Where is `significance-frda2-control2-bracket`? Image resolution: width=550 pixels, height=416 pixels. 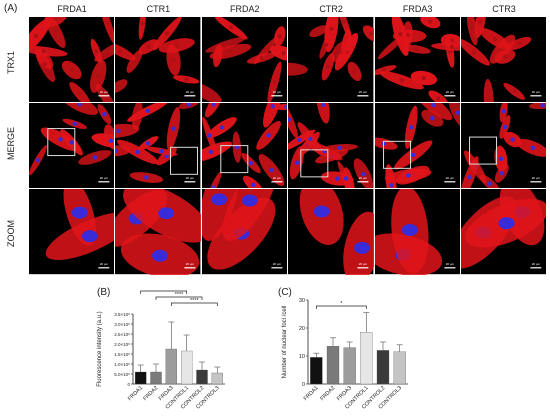
significance-frda2-control2-bracket is located at coordinates (179, 298).